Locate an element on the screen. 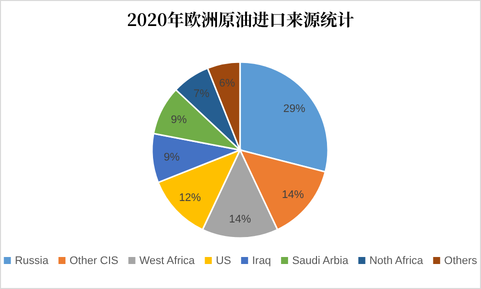 The image size is (481, 289). data-label: 7% is located at coordinates (201, 94).